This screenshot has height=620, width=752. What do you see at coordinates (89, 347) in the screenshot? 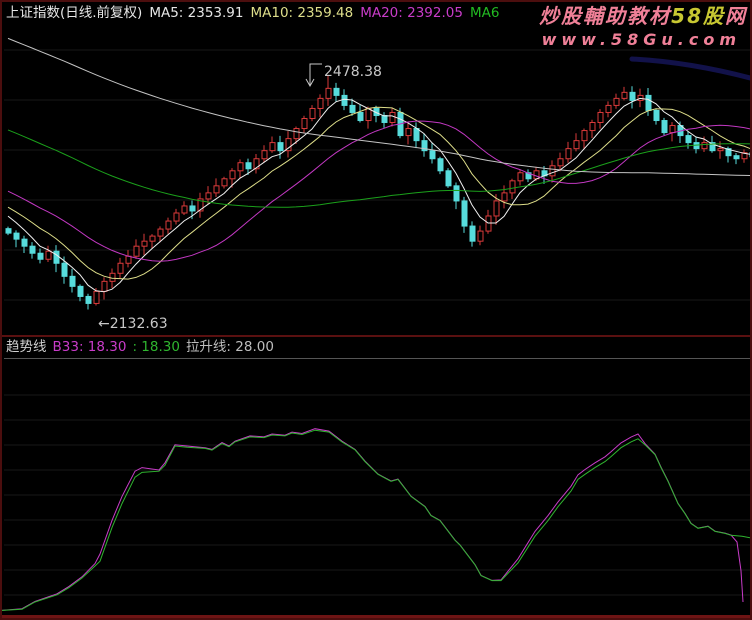
I see `indicator-token: B33: 18.30` at bounding box center [89, 347].